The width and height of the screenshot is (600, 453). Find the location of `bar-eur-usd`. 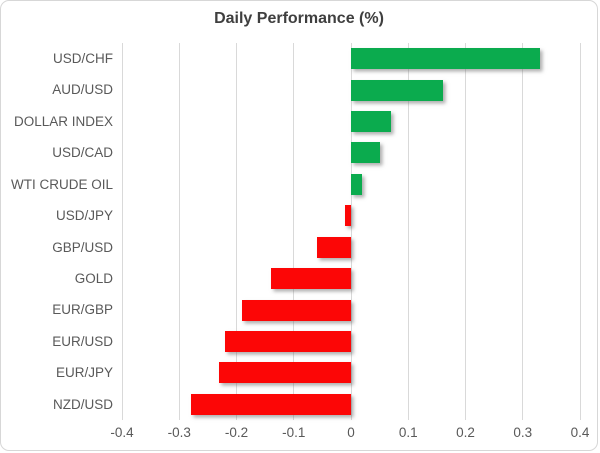

bar-eur-usd is located at coordinates (288, 341).